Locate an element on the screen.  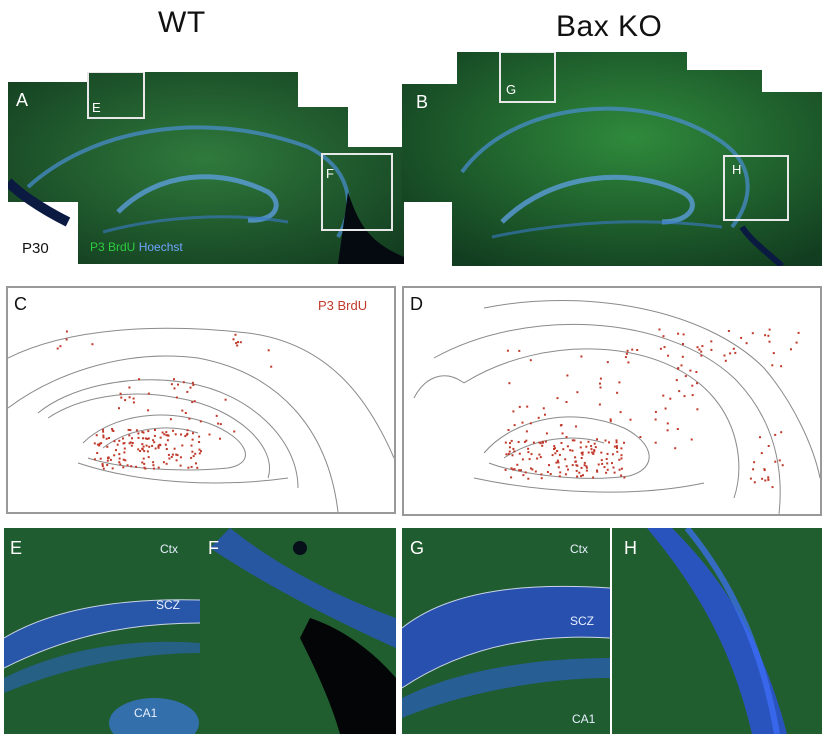
panel-a-image is located at coordinates (206, 168).